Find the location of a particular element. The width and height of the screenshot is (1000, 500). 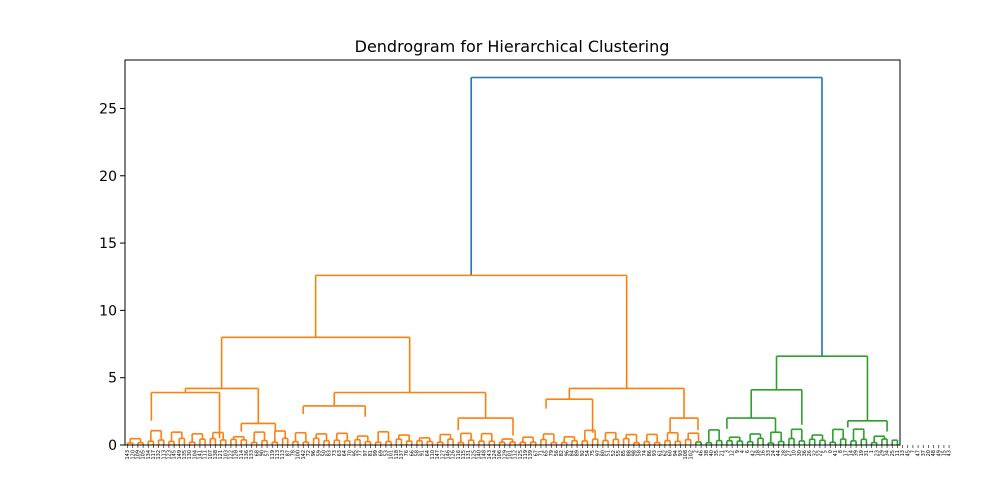

y-axis: 0 5 10 15 20 25 is located at coordinates (112, 277).